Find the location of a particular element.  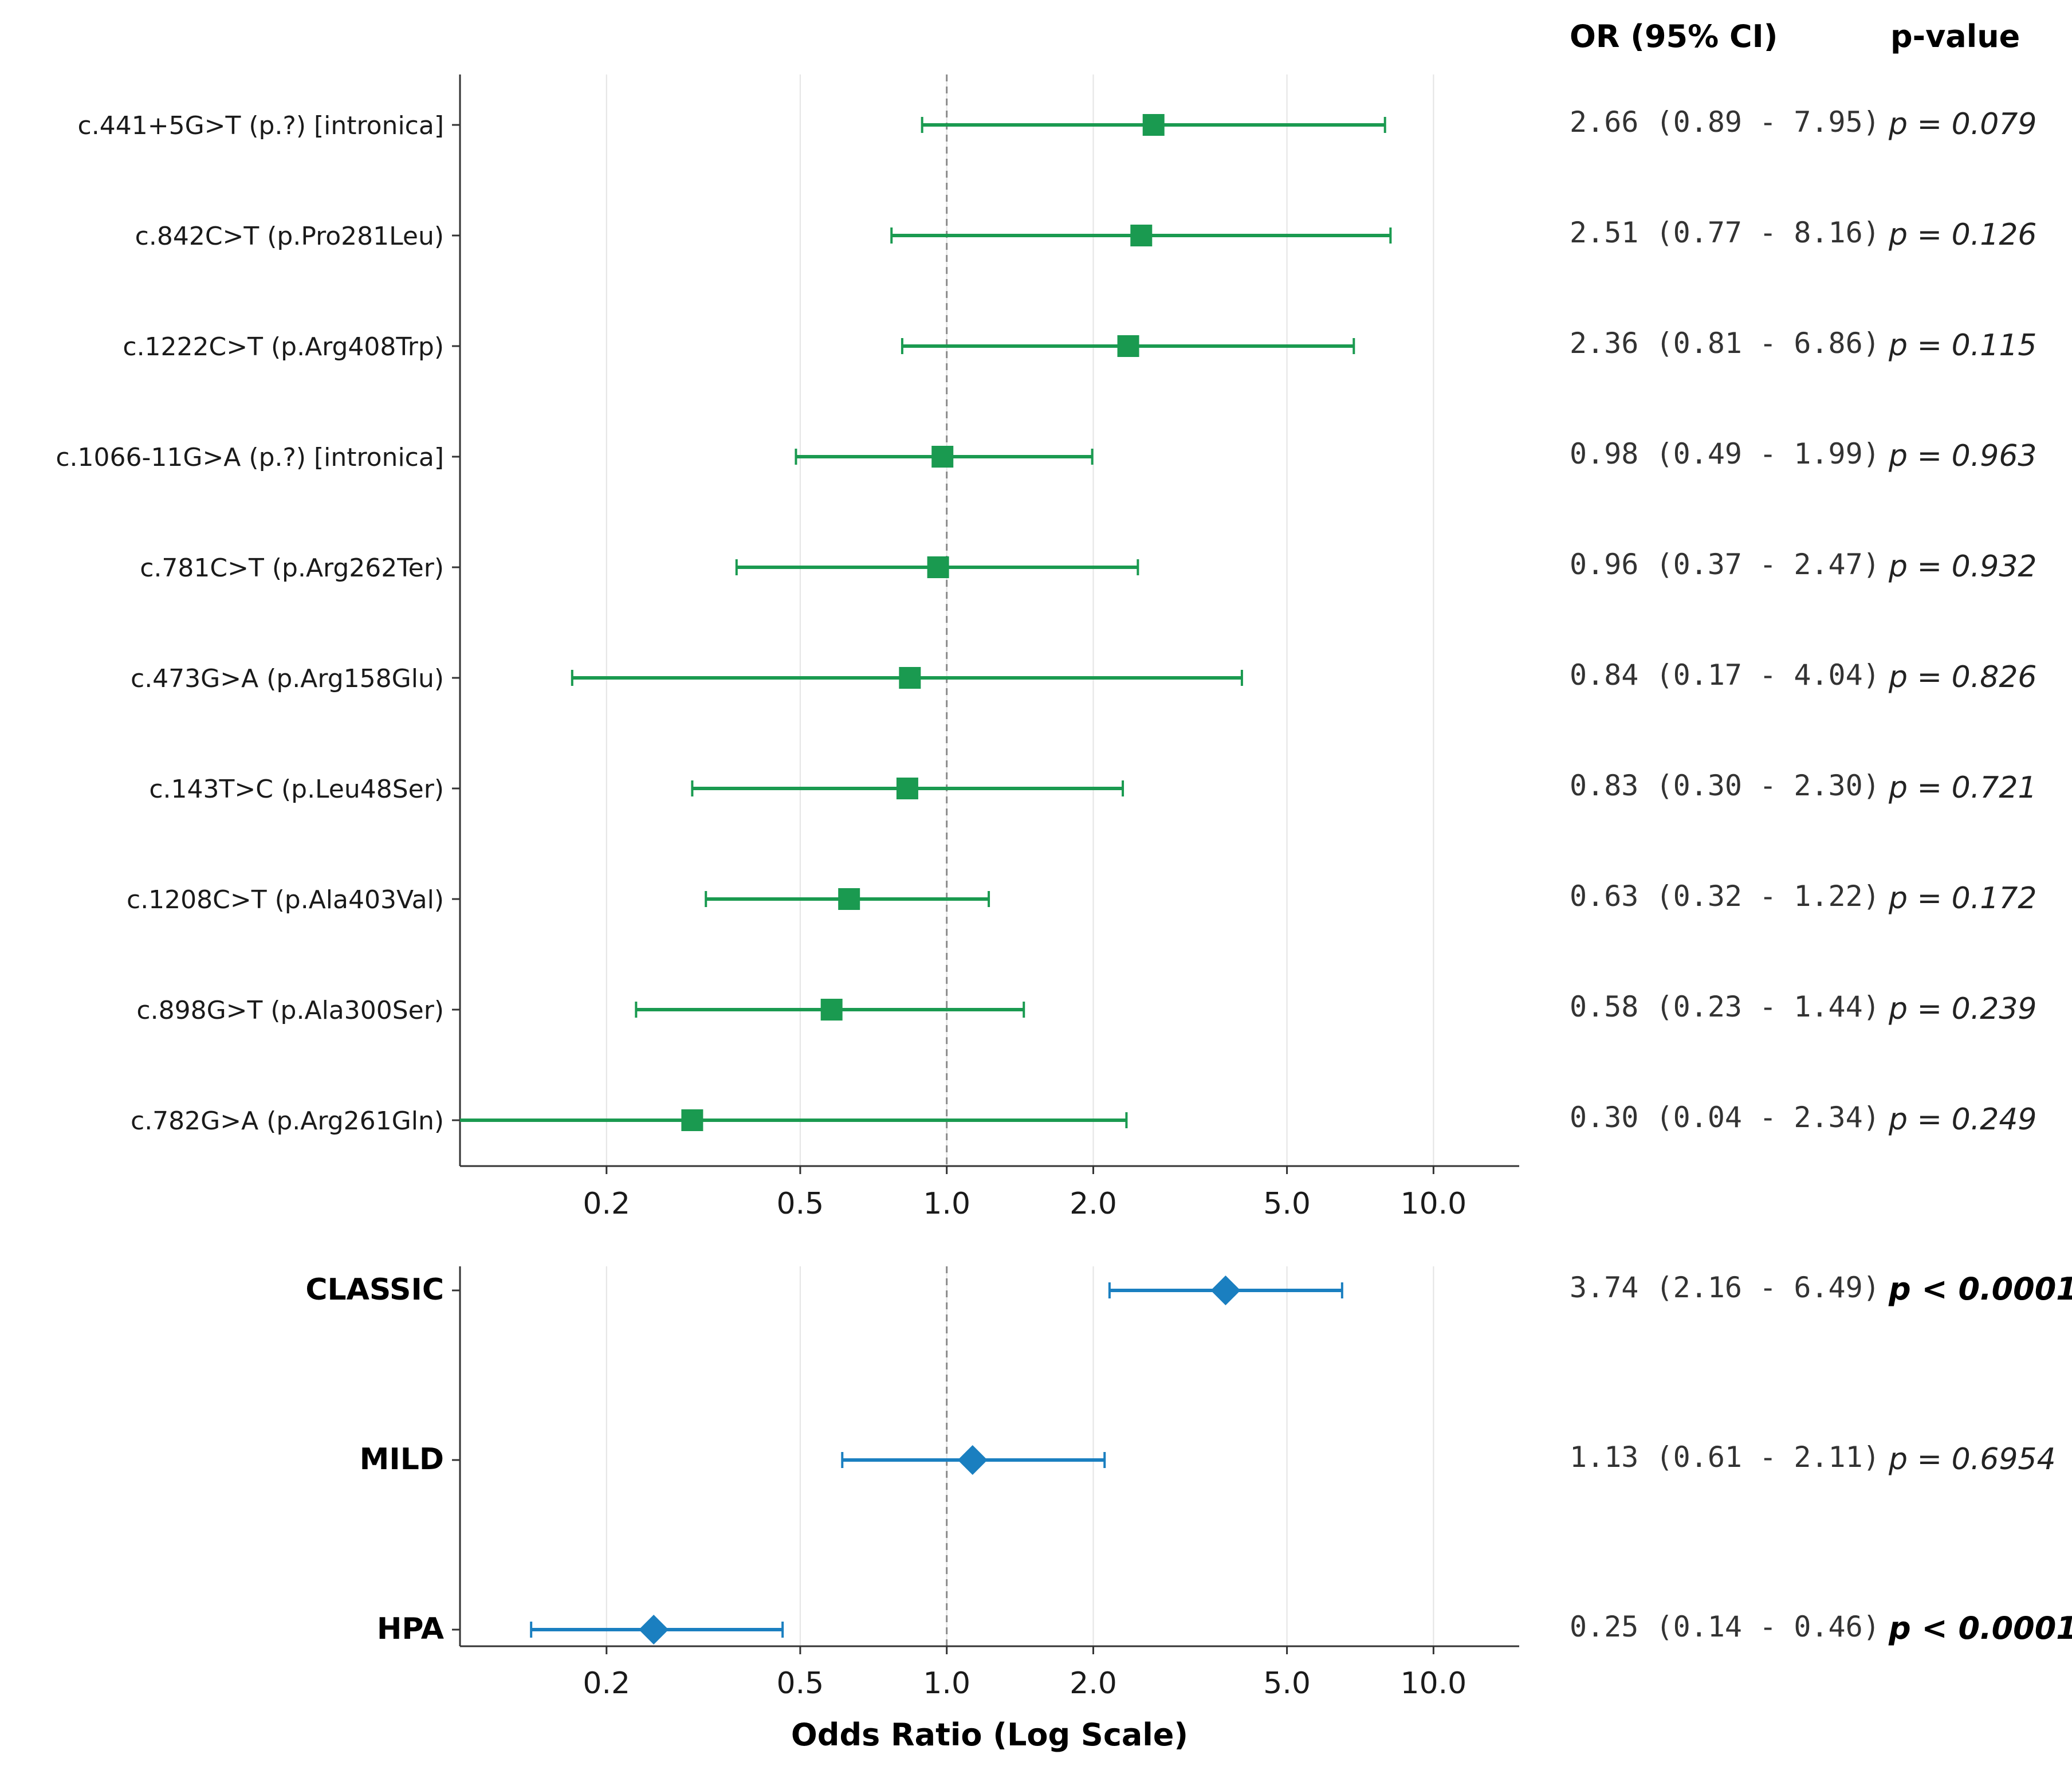

p-value-text: p = 0.115 is located at coordinates (1962, 346).